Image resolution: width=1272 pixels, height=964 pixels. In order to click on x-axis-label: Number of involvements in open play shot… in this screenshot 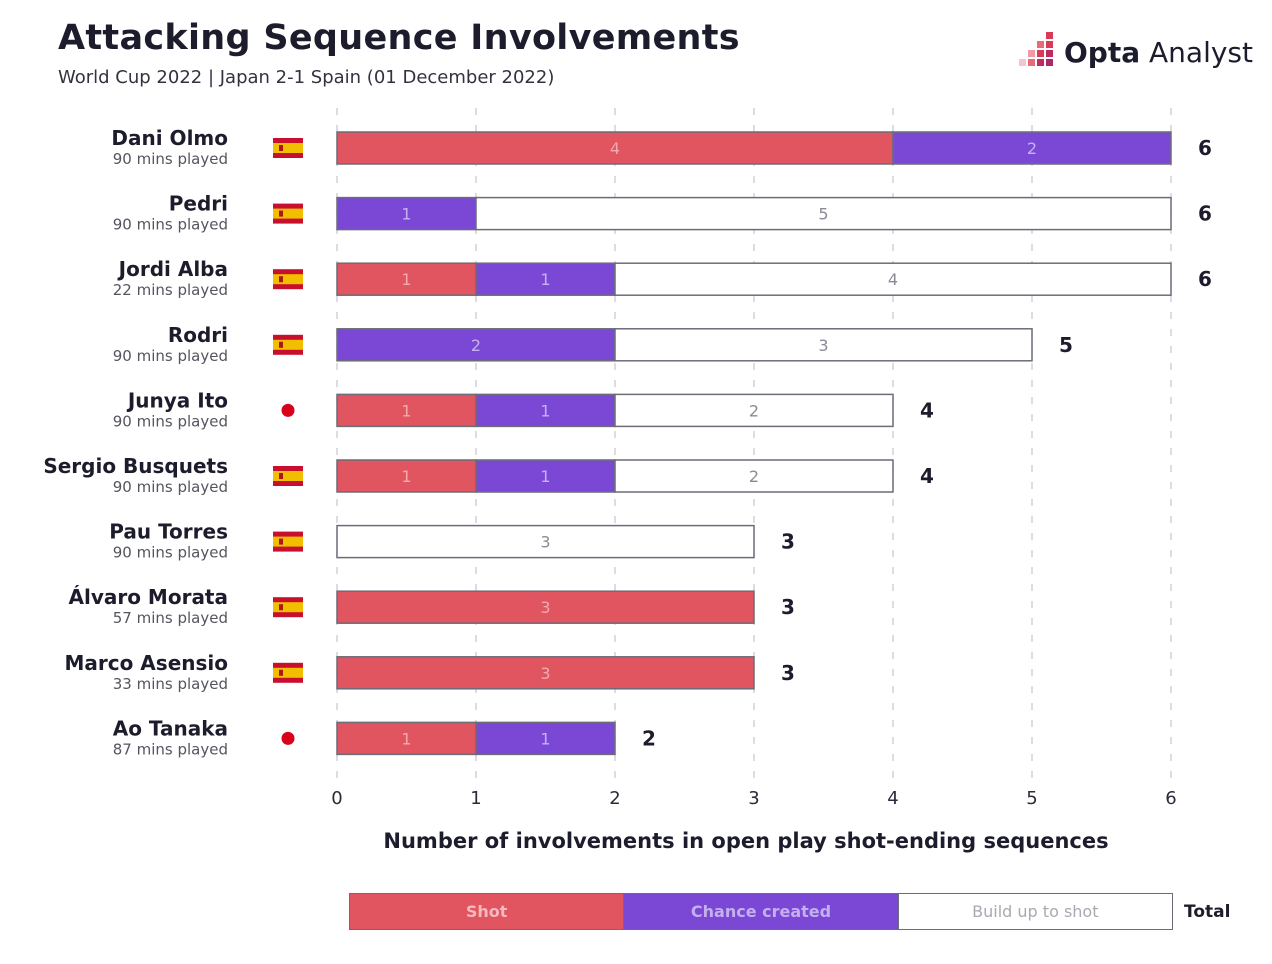, I will do `click(745, 841)`.